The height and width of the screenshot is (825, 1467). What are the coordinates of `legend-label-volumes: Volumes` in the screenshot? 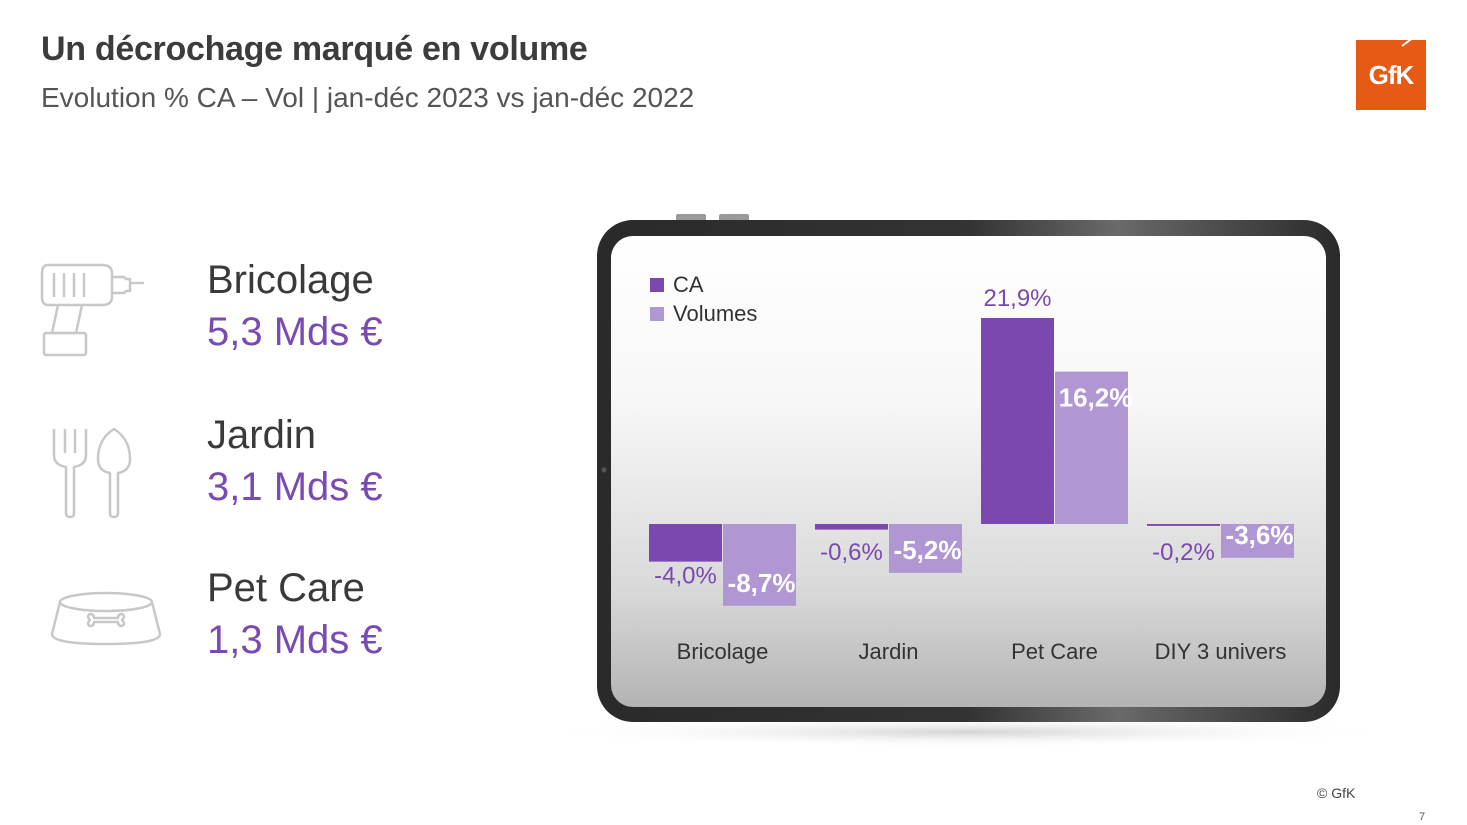 It's located at (715, 313).